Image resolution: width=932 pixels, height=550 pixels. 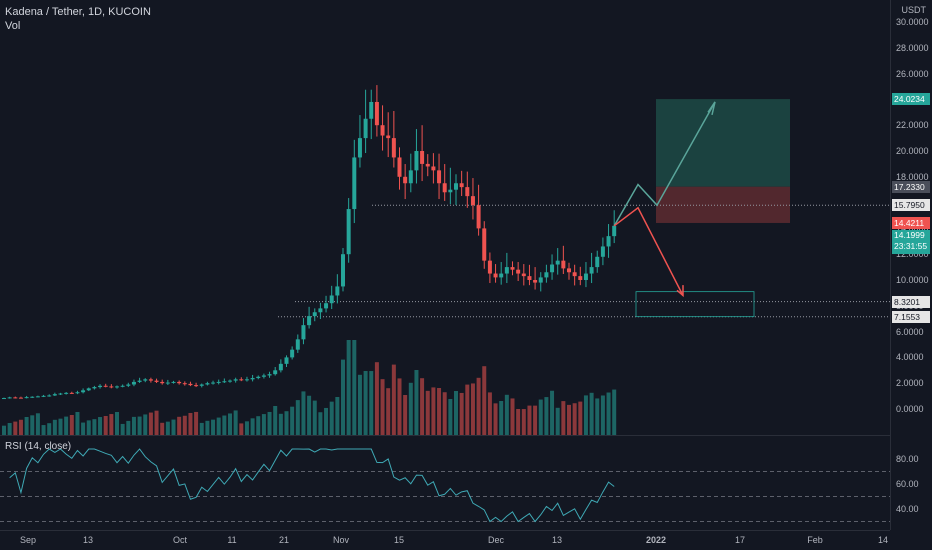 I want to click on time-tick: 13, so click(x=557, y=540).